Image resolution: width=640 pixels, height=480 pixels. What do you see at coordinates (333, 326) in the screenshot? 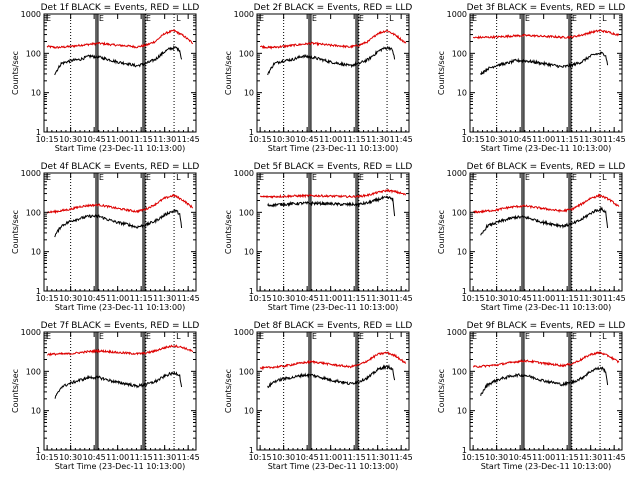
I see `panel-title: Det 8f BLACK = Events, RED = LLD` at bounding box center [333, 326].